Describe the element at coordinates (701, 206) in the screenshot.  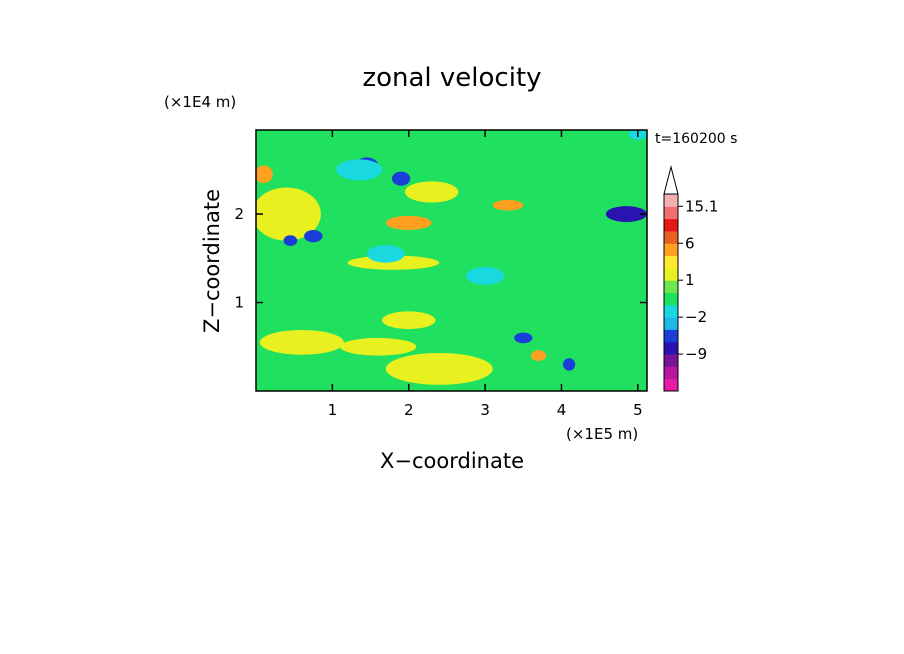
I see `colorbar-label: 15.1` at that location.